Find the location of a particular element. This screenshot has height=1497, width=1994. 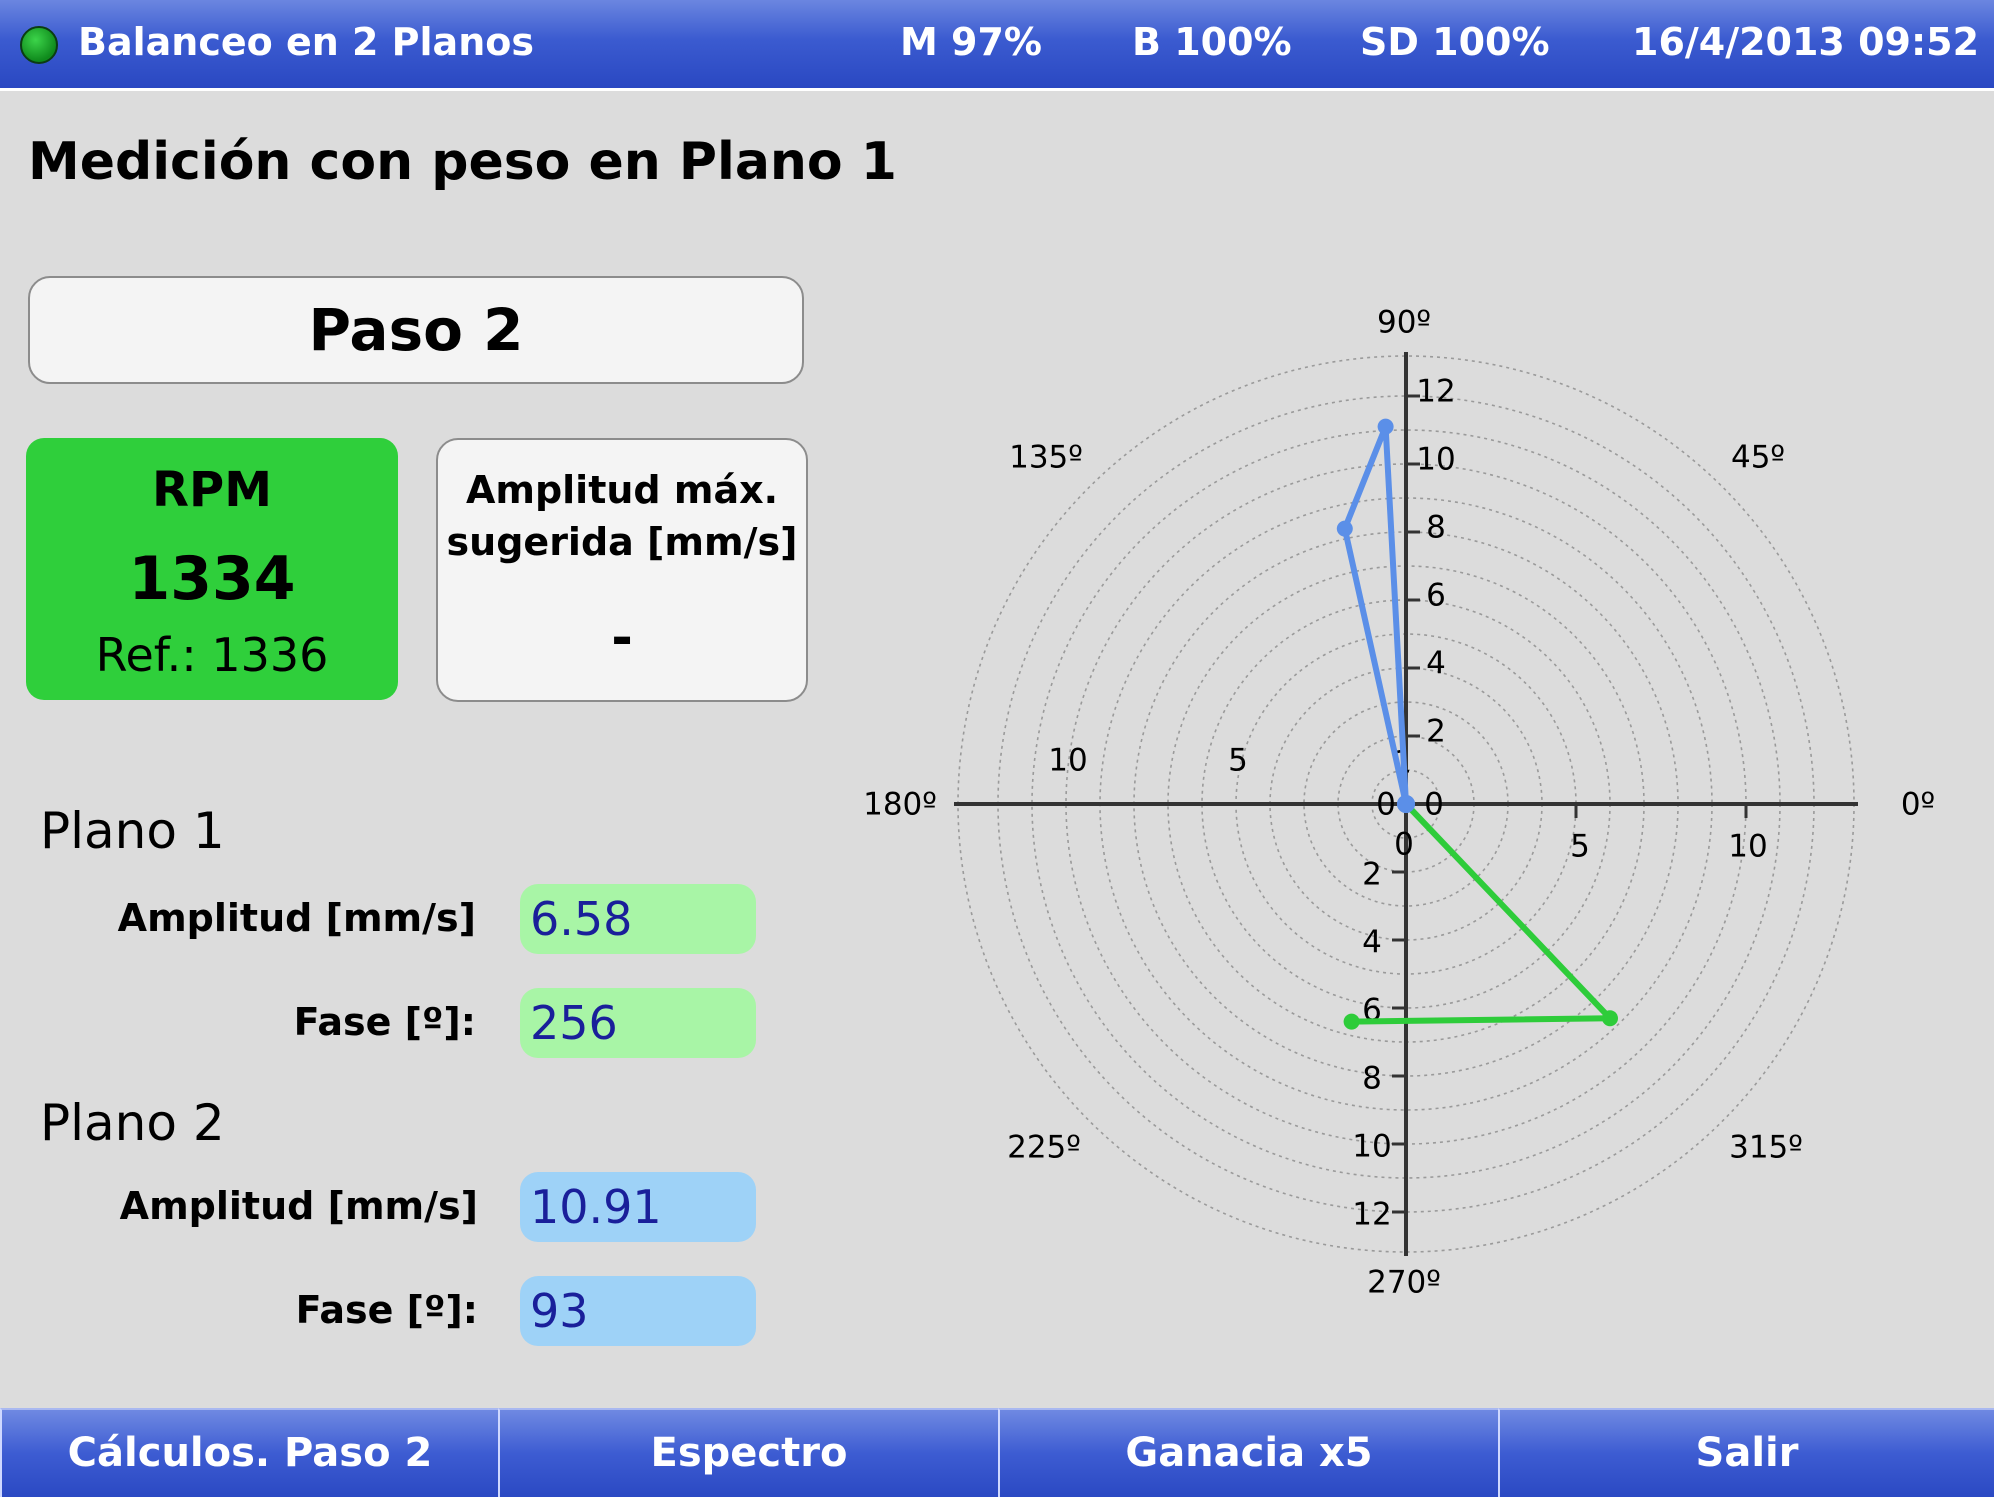

angle-label: 0º is located at coordinates (1918, 805).